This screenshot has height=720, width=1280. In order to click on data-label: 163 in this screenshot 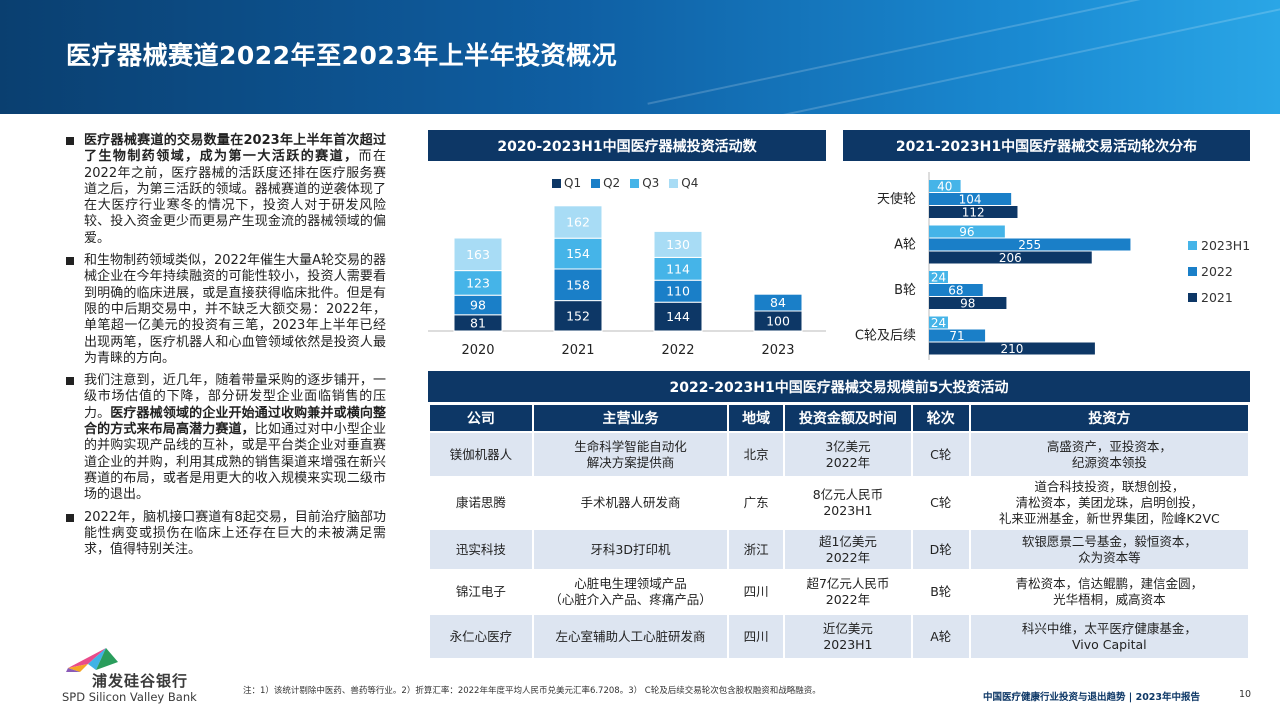, I will do `click(478, 254)`.